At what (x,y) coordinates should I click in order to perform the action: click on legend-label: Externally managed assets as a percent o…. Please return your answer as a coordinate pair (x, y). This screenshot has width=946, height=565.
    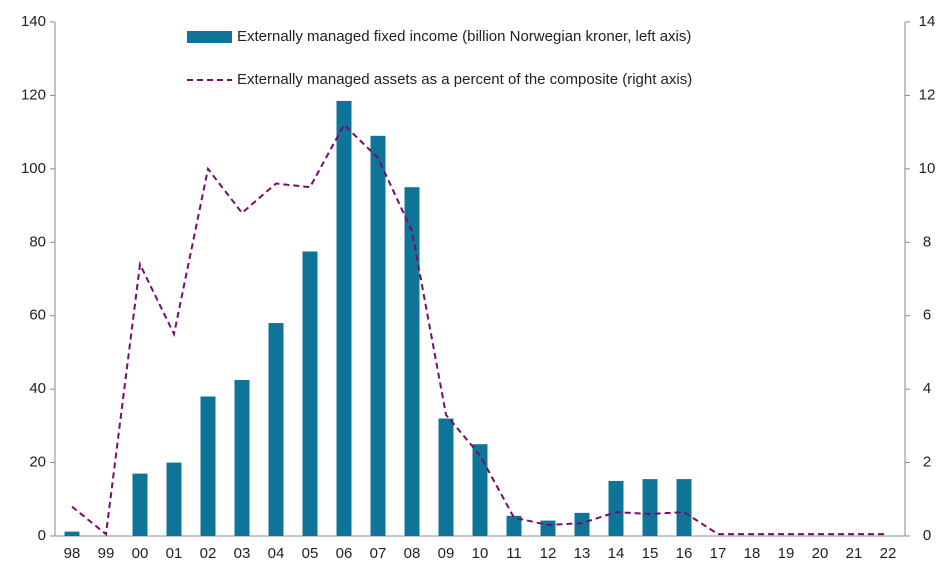
    Looking at the image, I should click on (464, 79).